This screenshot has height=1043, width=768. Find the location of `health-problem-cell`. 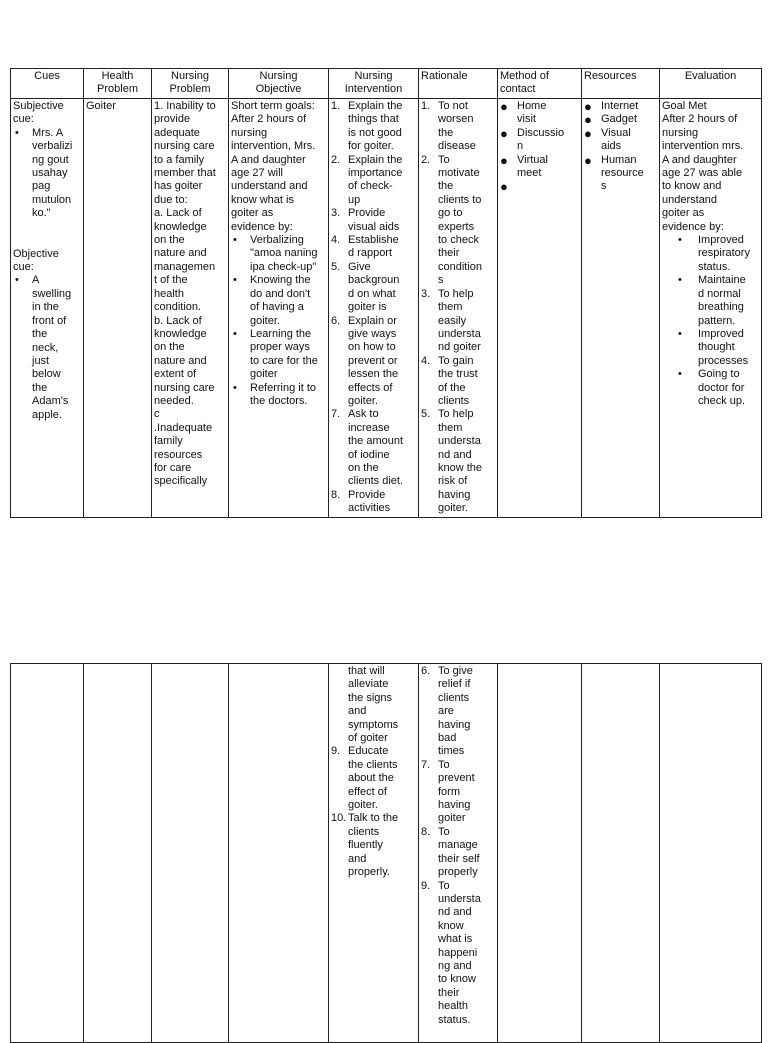

health-problem-cell is located at coordinates (117, 853).